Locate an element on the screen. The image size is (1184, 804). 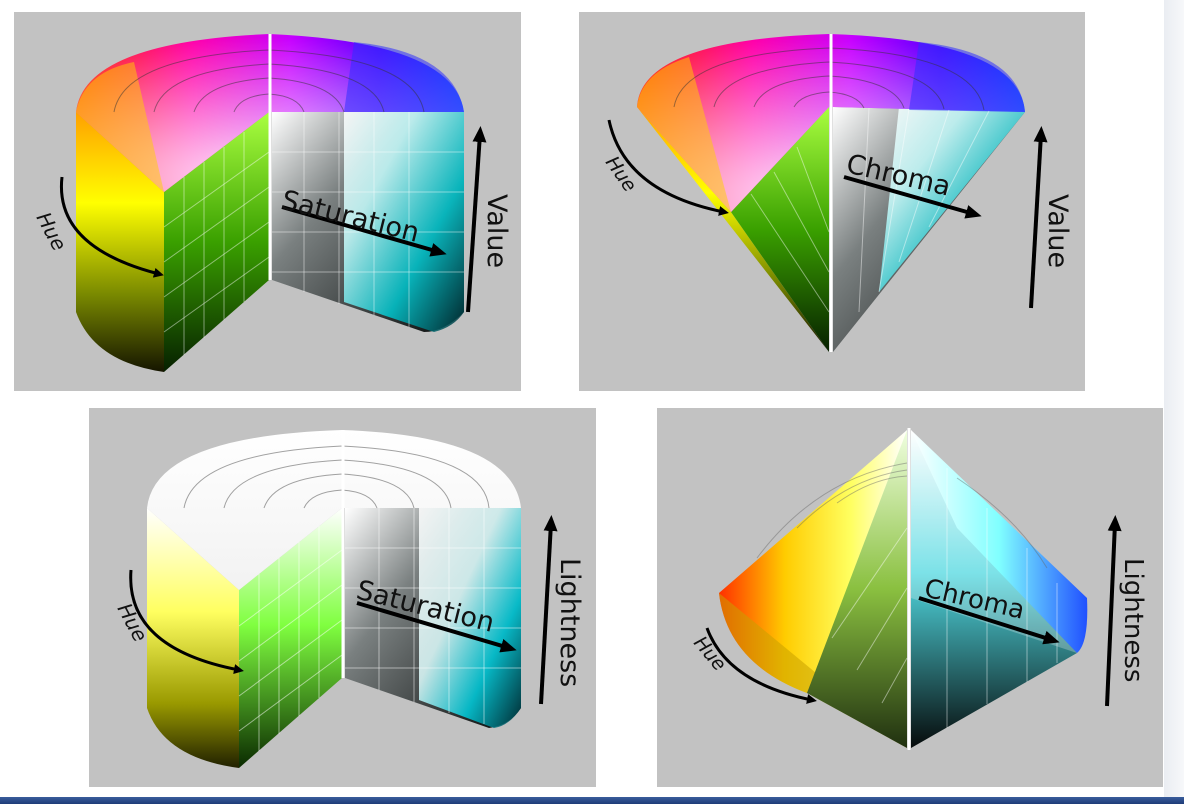
top-disc-white is located at coordinates (334, 510).